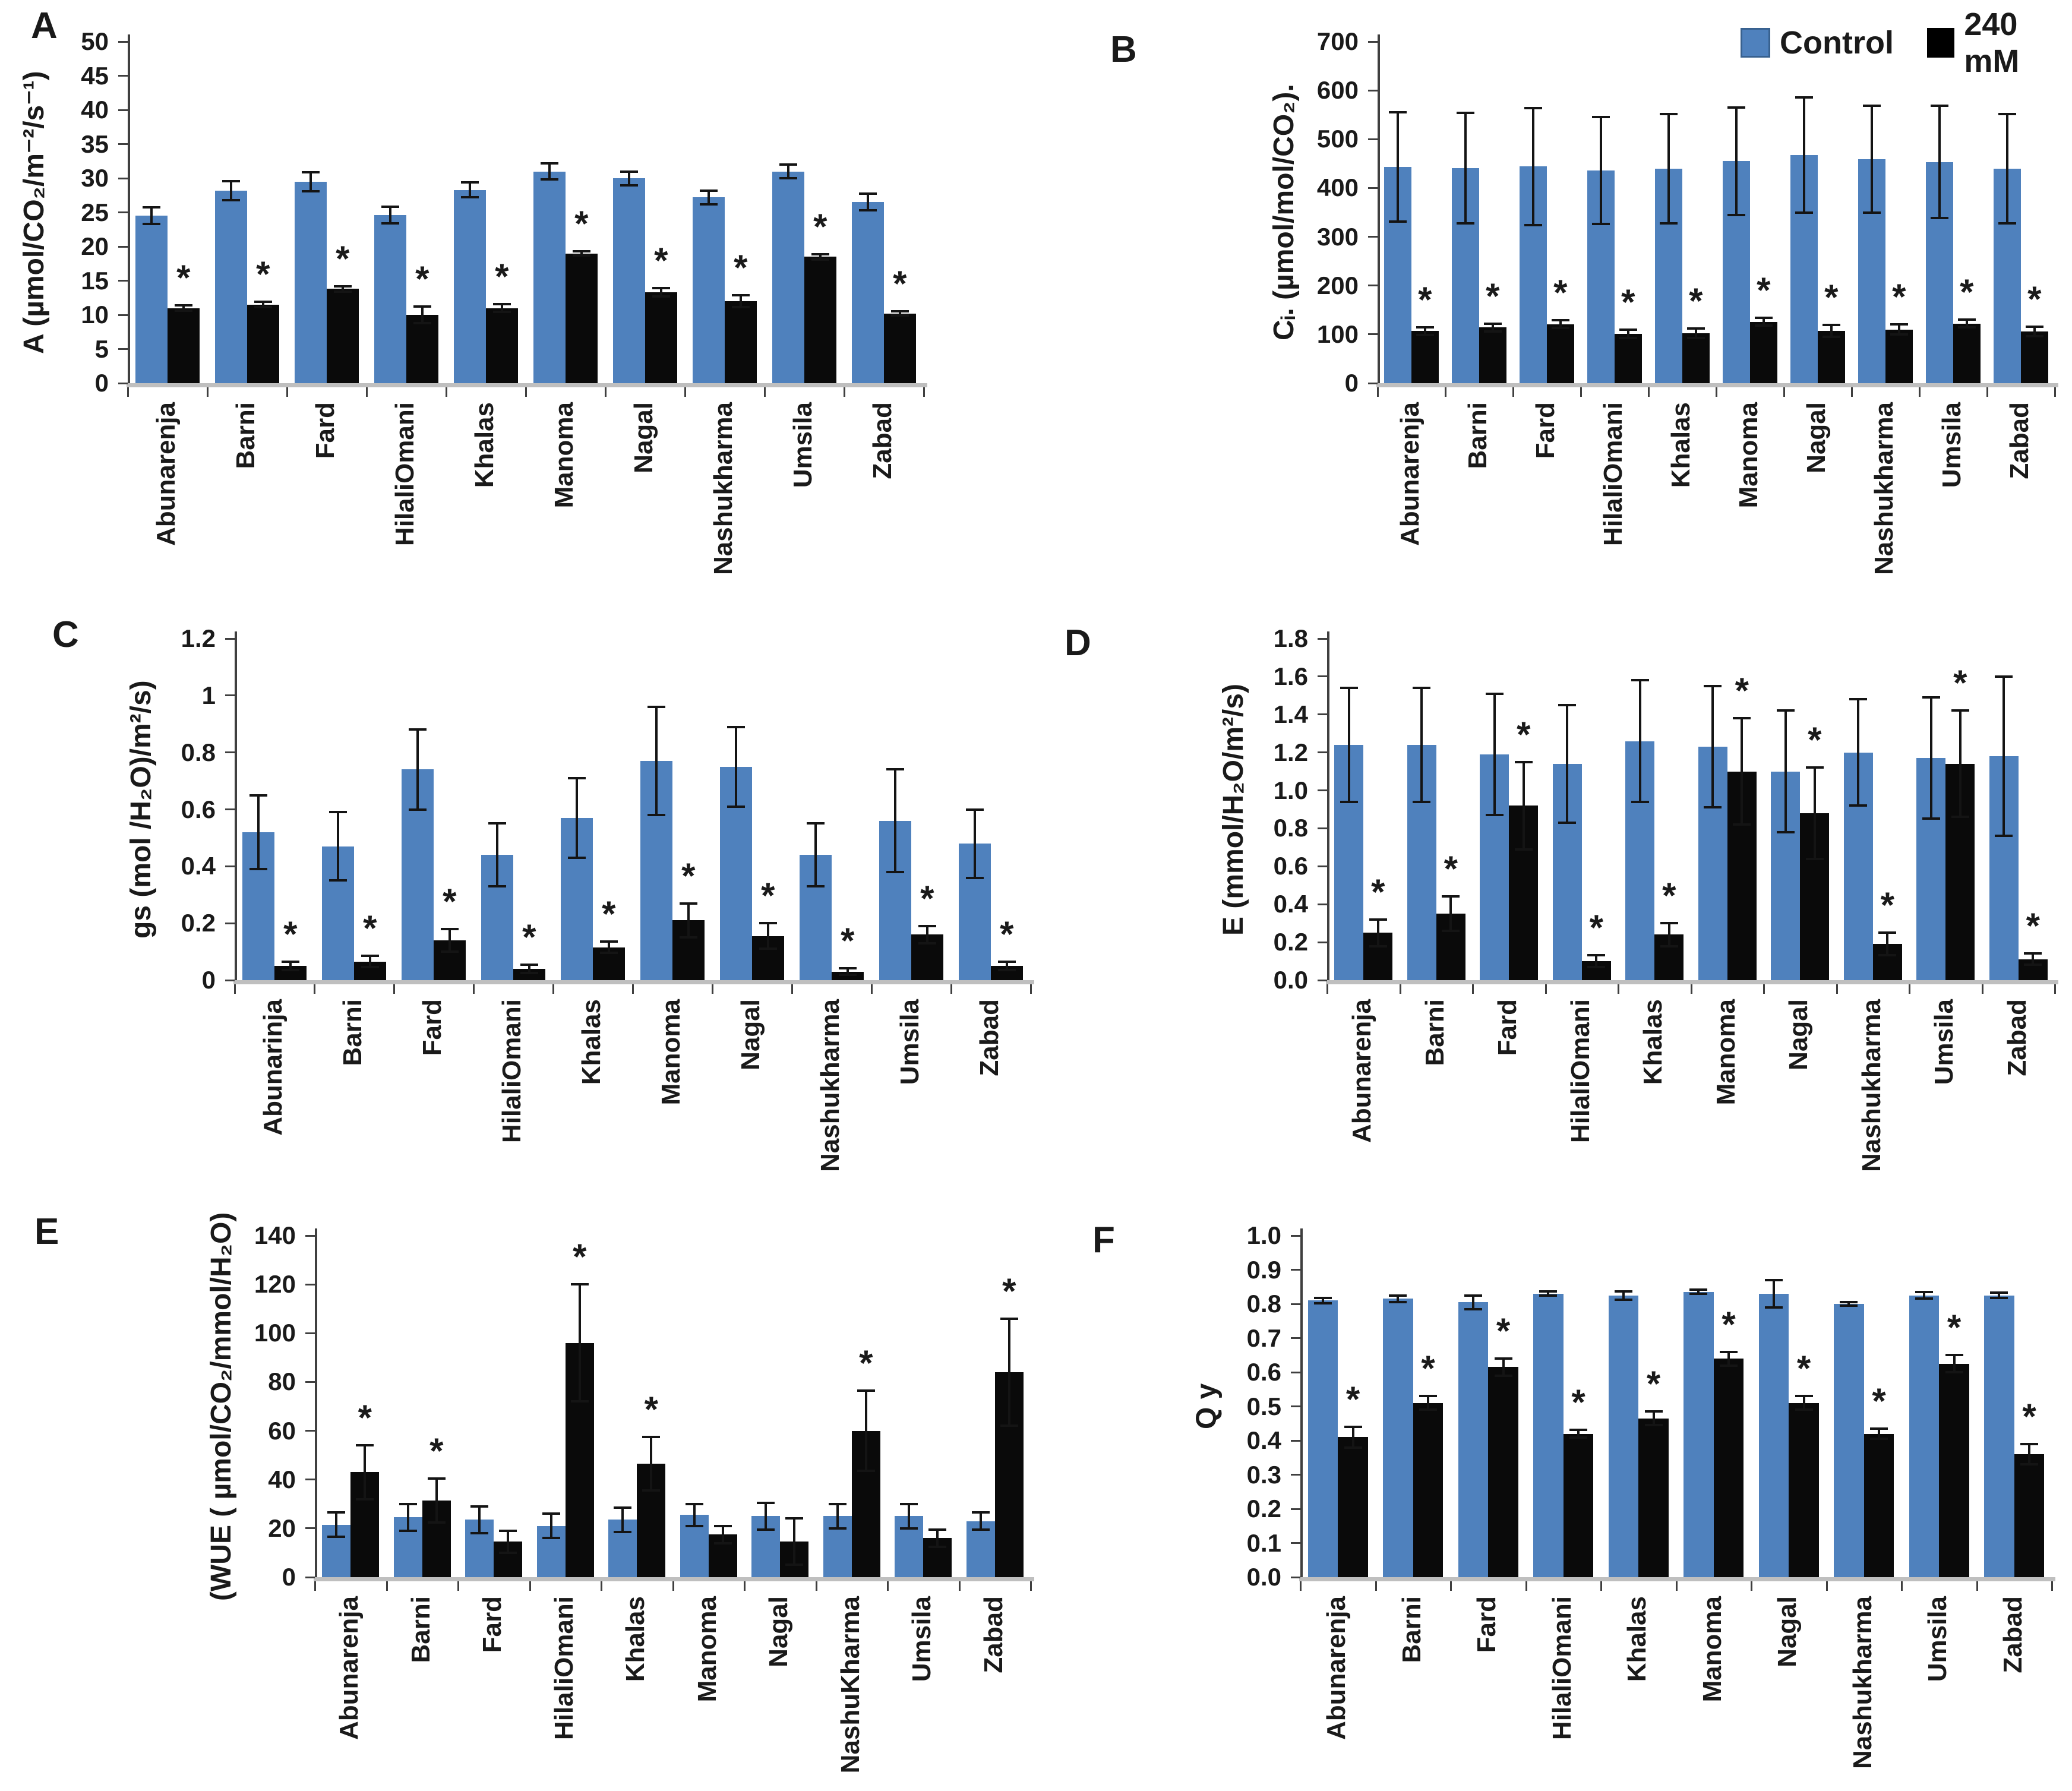 The width and height of the screenshot is (2072, 1791). What do you see at coordinates (1849, 1441) in the screenshot?
I see `bar-control-Nashukharma` at bounding box center [1849, 1441].